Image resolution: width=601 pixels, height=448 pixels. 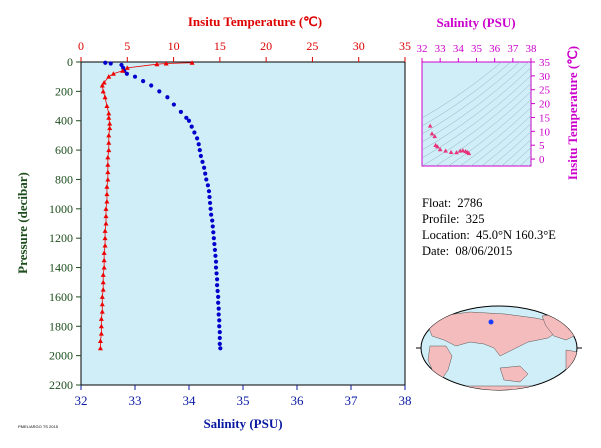 What do you see at coordinates (135, 400) in the screenshot?
I see `x-tick-label: 33` at bounding box center [135, 400].